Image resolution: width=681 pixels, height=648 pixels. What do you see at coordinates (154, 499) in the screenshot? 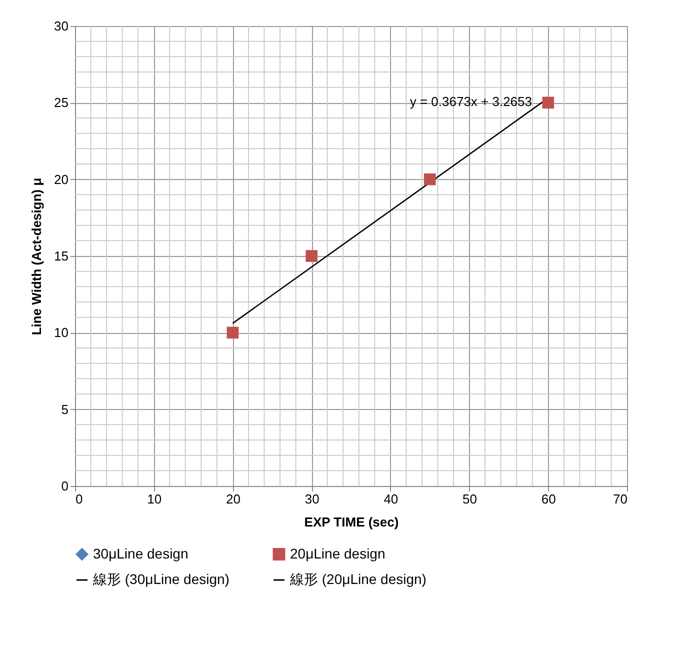
I see `x-tick-label: 10` at bounding box center [154, 499].